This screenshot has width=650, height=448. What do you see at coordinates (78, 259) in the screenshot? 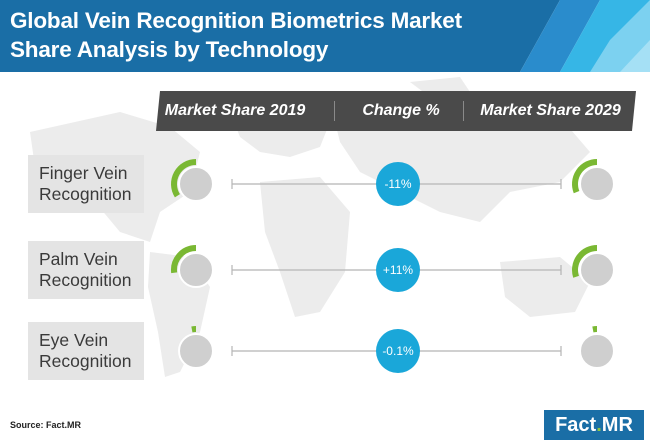
I see `technology-label-line-1: Palm Vein` at bounding box center [78, 259].